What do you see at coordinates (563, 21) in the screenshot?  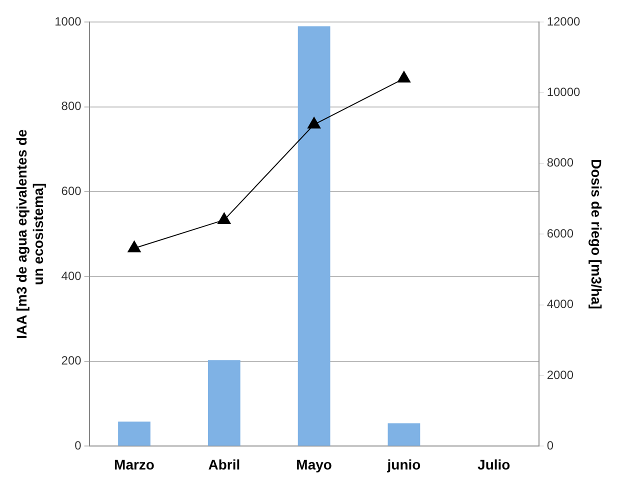 I see `y2-tick-label: 12000` at bounding box center [563, 21].